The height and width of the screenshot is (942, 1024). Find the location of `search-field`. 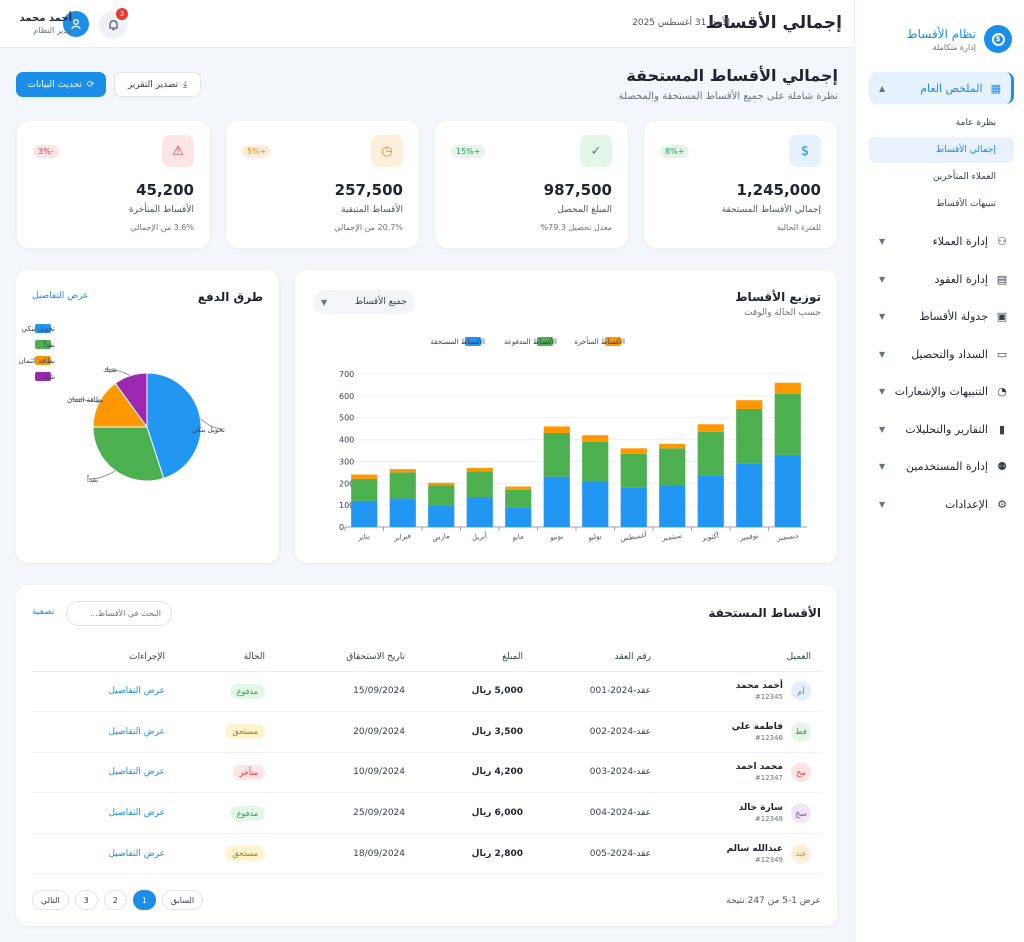

search-field is located at coordinates (119, 613).